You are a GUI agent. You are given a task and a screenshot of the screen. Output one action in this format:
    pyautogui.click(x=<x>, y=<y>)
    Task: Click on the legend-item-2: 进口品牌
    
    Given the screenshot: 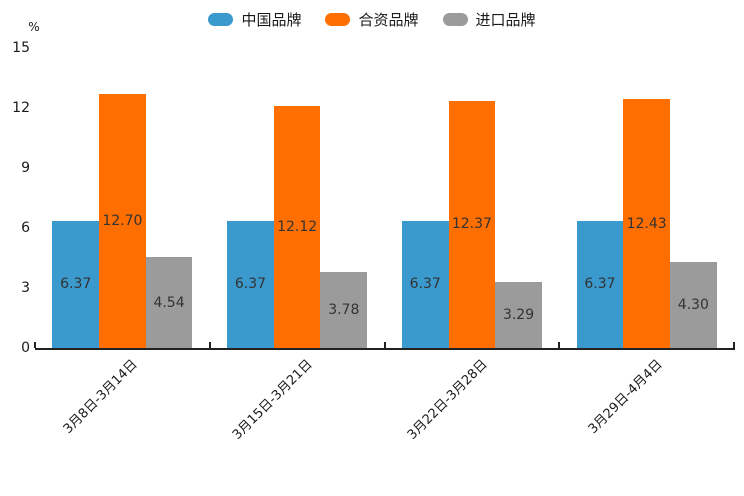 What is the action you would take?
    pyautogui.click(x=489, y=19)
    